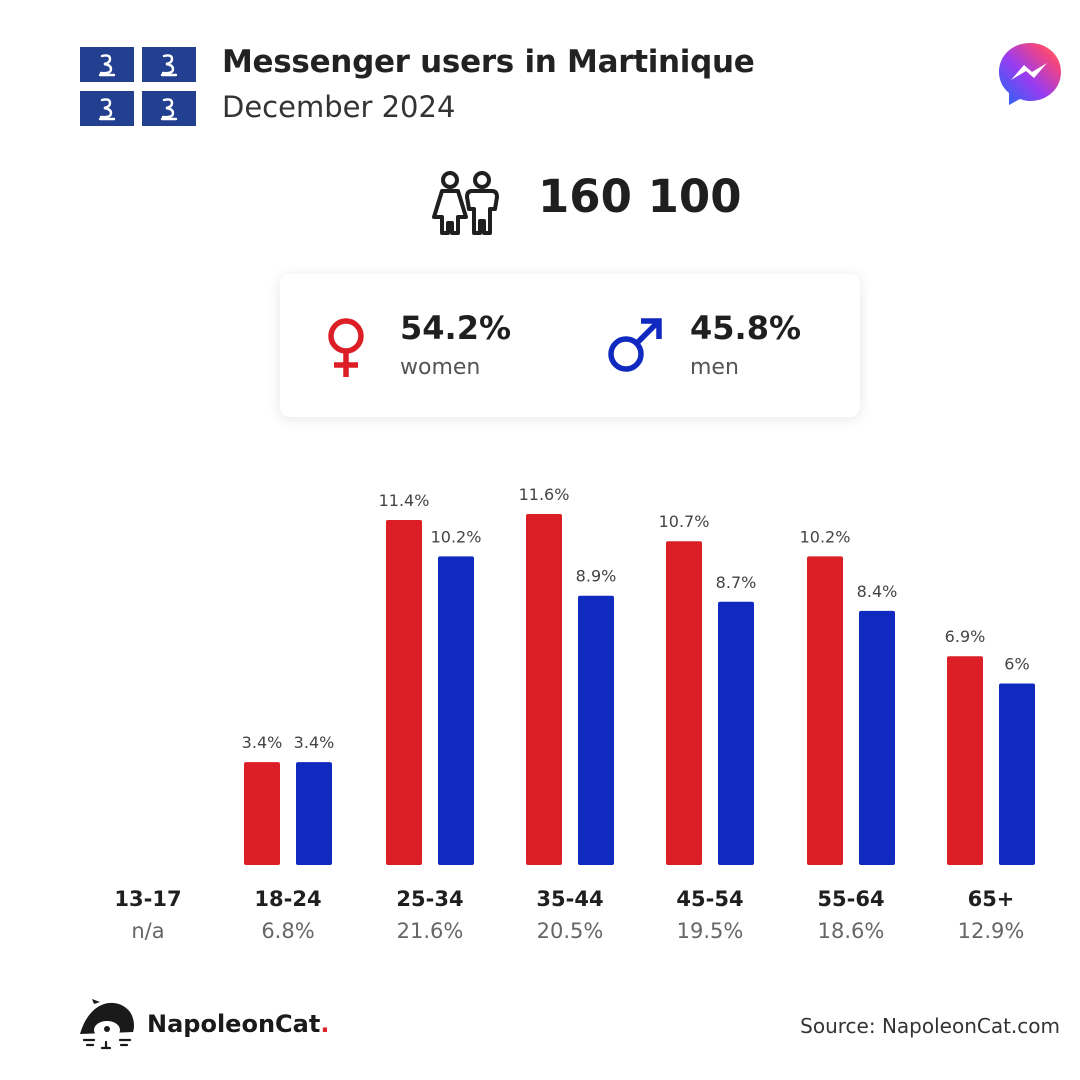  What do you see at coordinates (147, 931) in the screenshot?
I see `category-total-label-13-17: n/a` at bounding box center [147, 931].